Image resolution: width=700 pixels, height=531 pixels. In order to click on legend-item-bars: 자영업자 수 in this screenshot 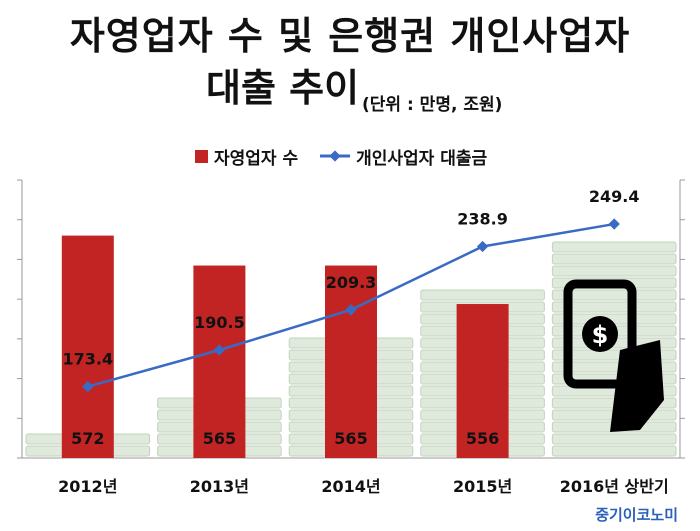, I will do `click(246, 156)`.